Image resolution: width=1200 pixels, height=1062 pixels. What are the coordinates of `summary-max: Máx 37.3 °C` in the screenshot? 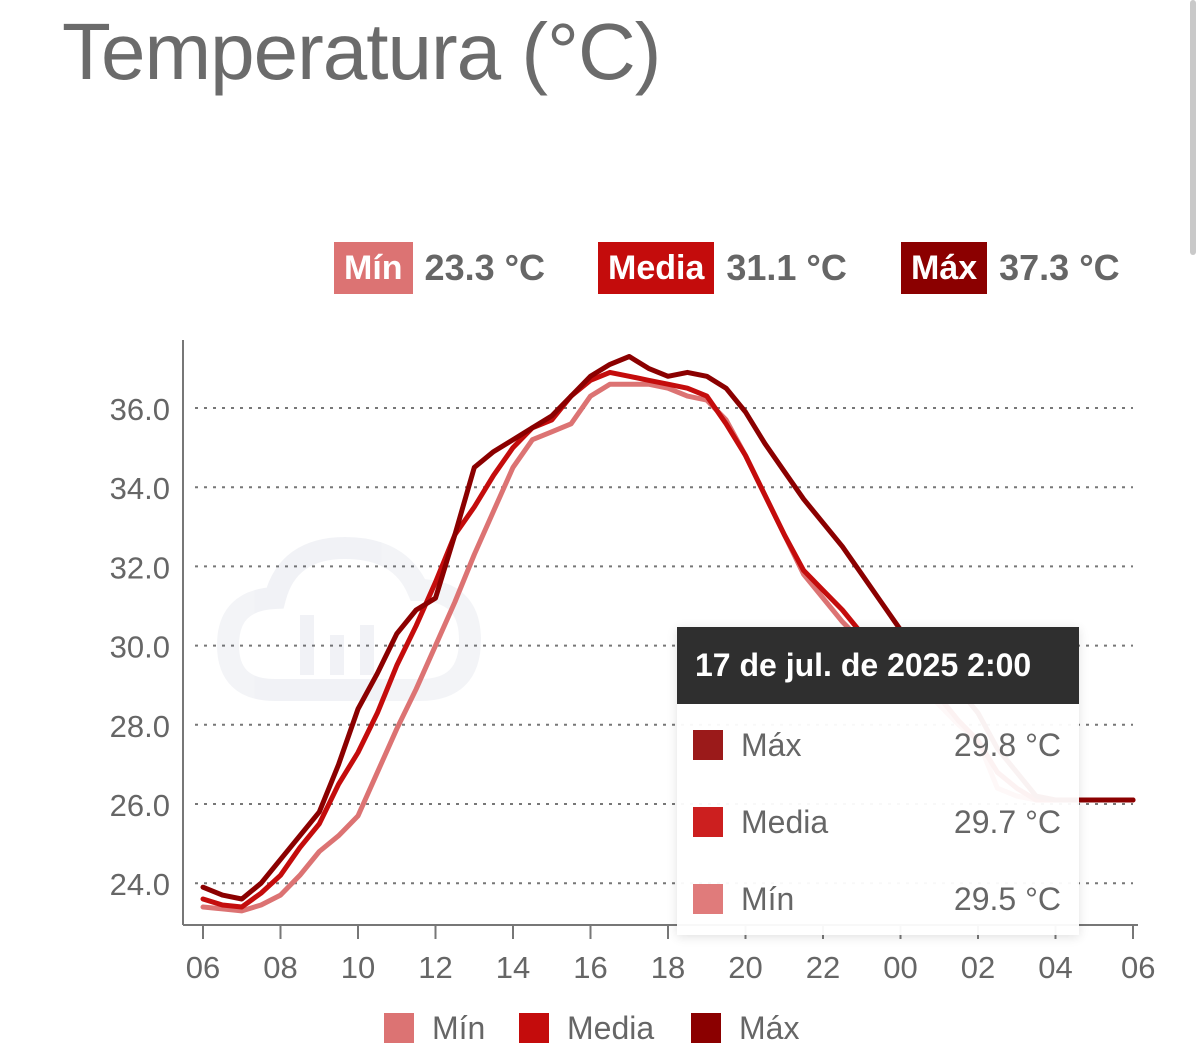 It's located at (1010, 267).